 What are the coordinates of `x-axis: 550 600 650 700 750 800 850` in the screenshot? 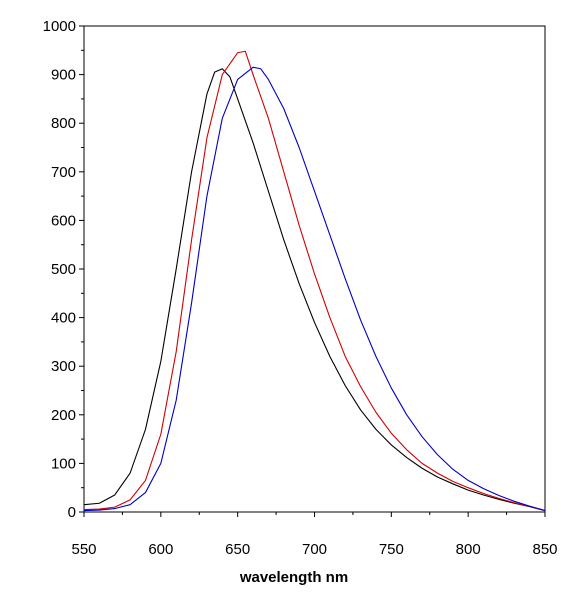 It's located at (314, 535).